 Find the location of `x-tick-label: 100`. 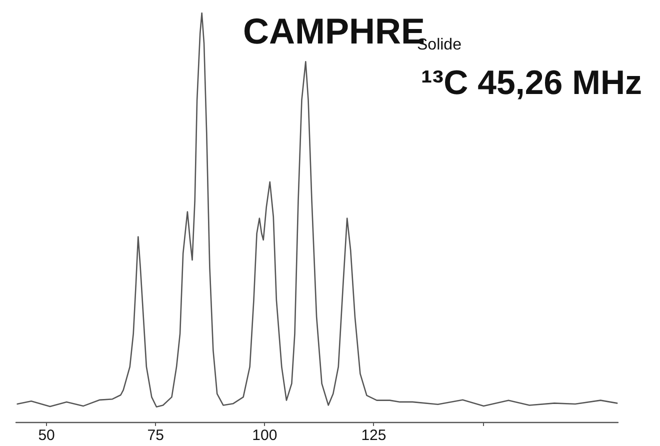

x-tick-label: 100 is located at coordinates (265, 435).